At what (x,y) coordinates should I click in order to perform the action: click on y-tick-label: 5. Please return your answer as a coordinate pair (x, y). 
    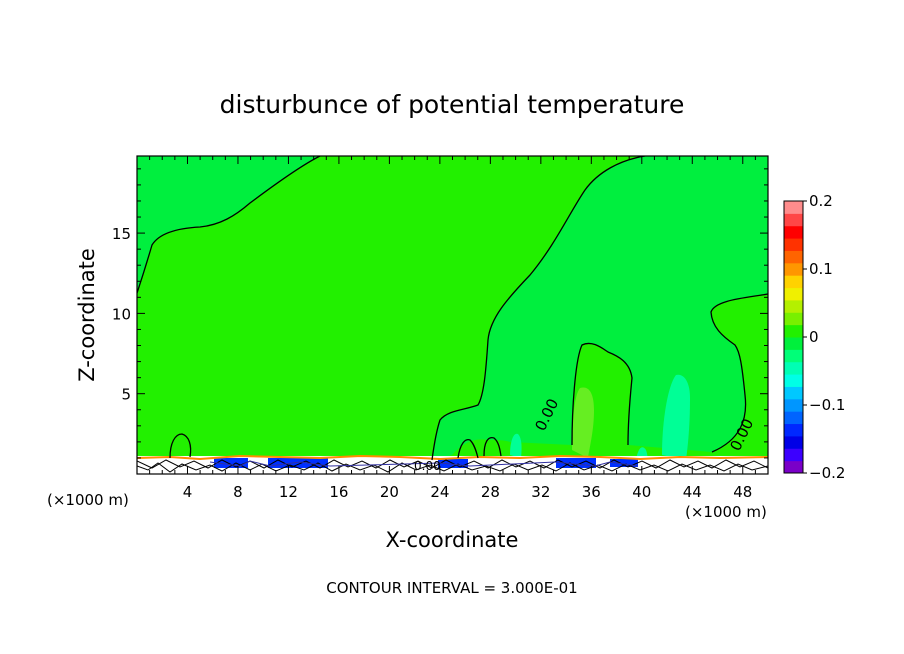
    Looking at the image, I should click on (126, 395).